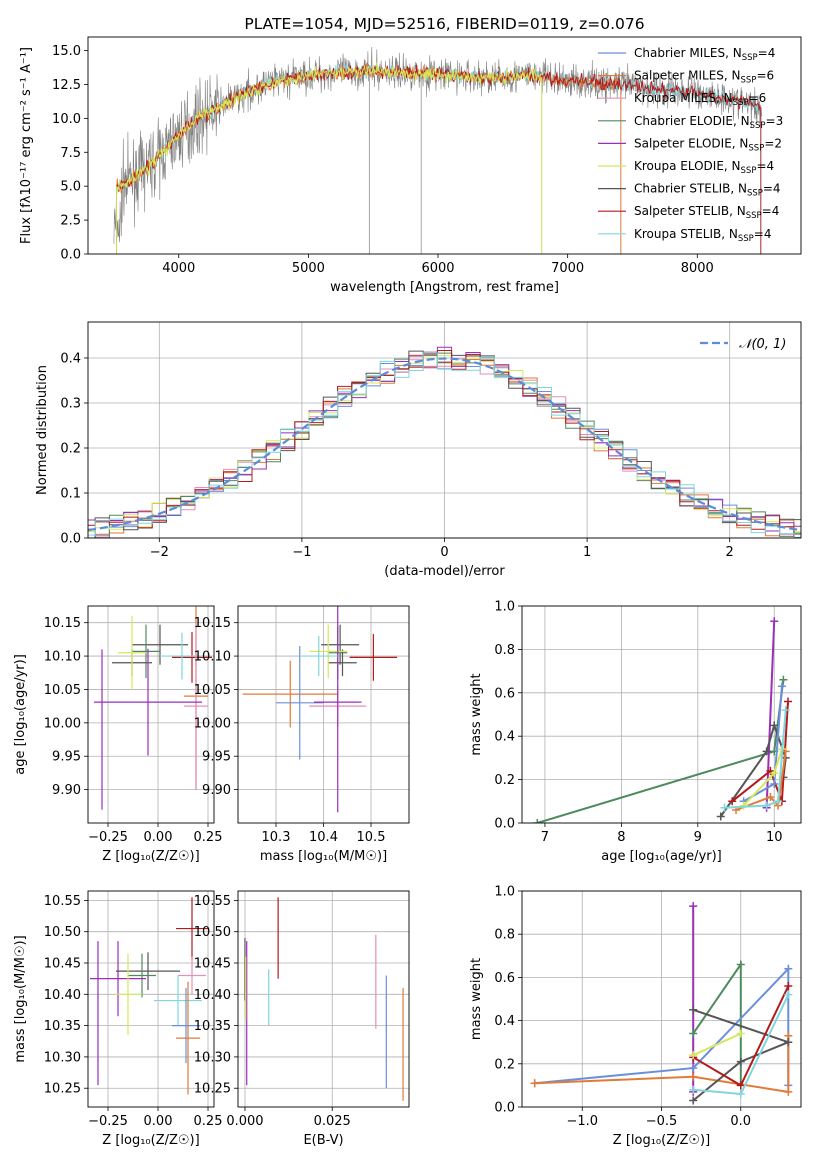  Describe the element at coordinates (153, 708) in the screenshot. I see `age_vs_Z-points` at that location.